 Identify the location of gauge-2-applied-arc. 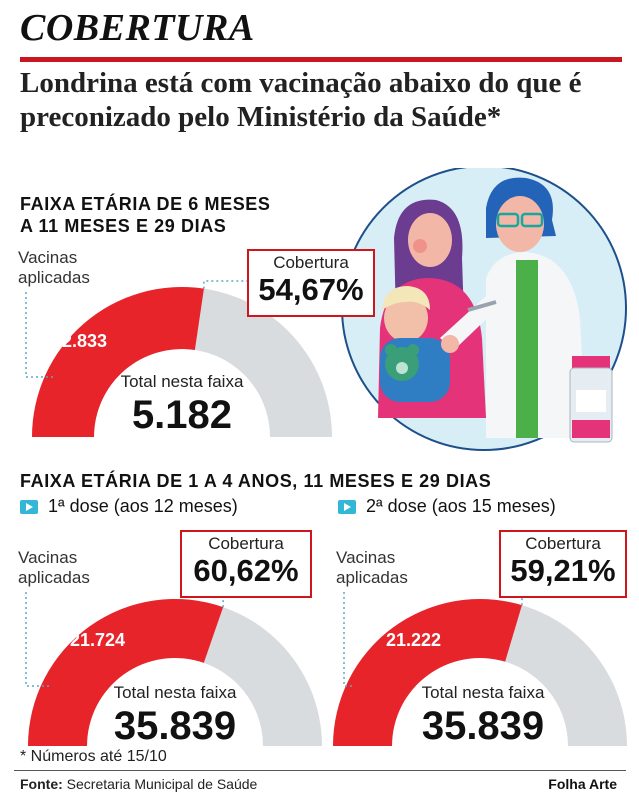
(126, 672).